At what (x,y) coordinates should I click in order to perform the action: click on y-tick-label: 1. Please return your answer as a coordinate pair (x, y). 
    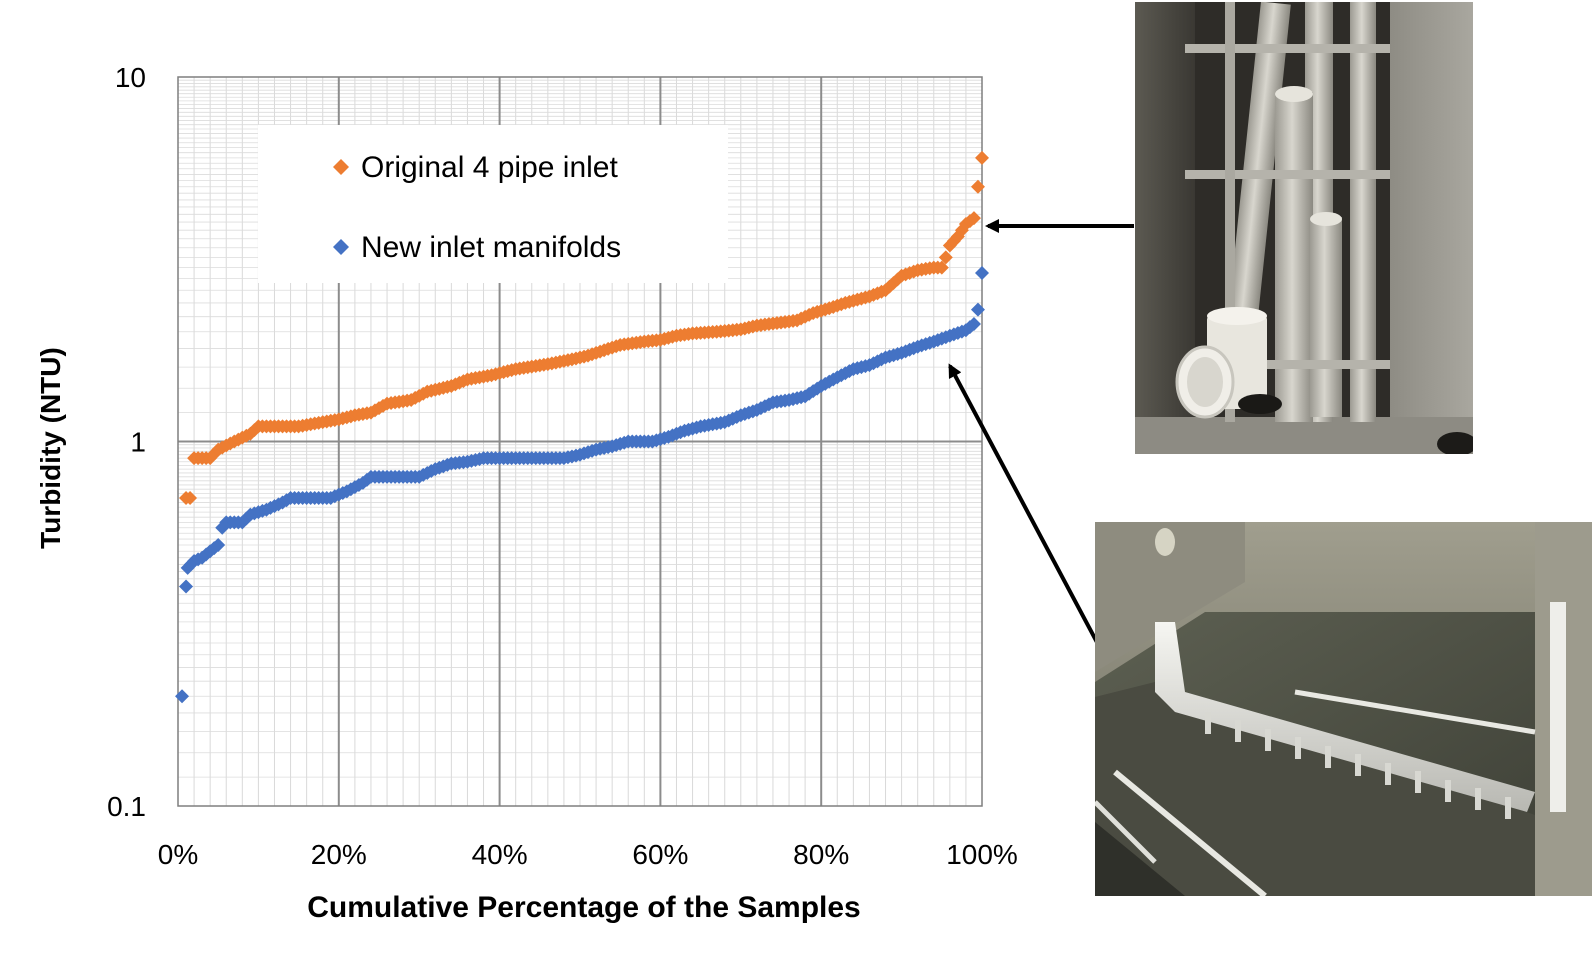
    Looking at the image, I should click on (138, 442).